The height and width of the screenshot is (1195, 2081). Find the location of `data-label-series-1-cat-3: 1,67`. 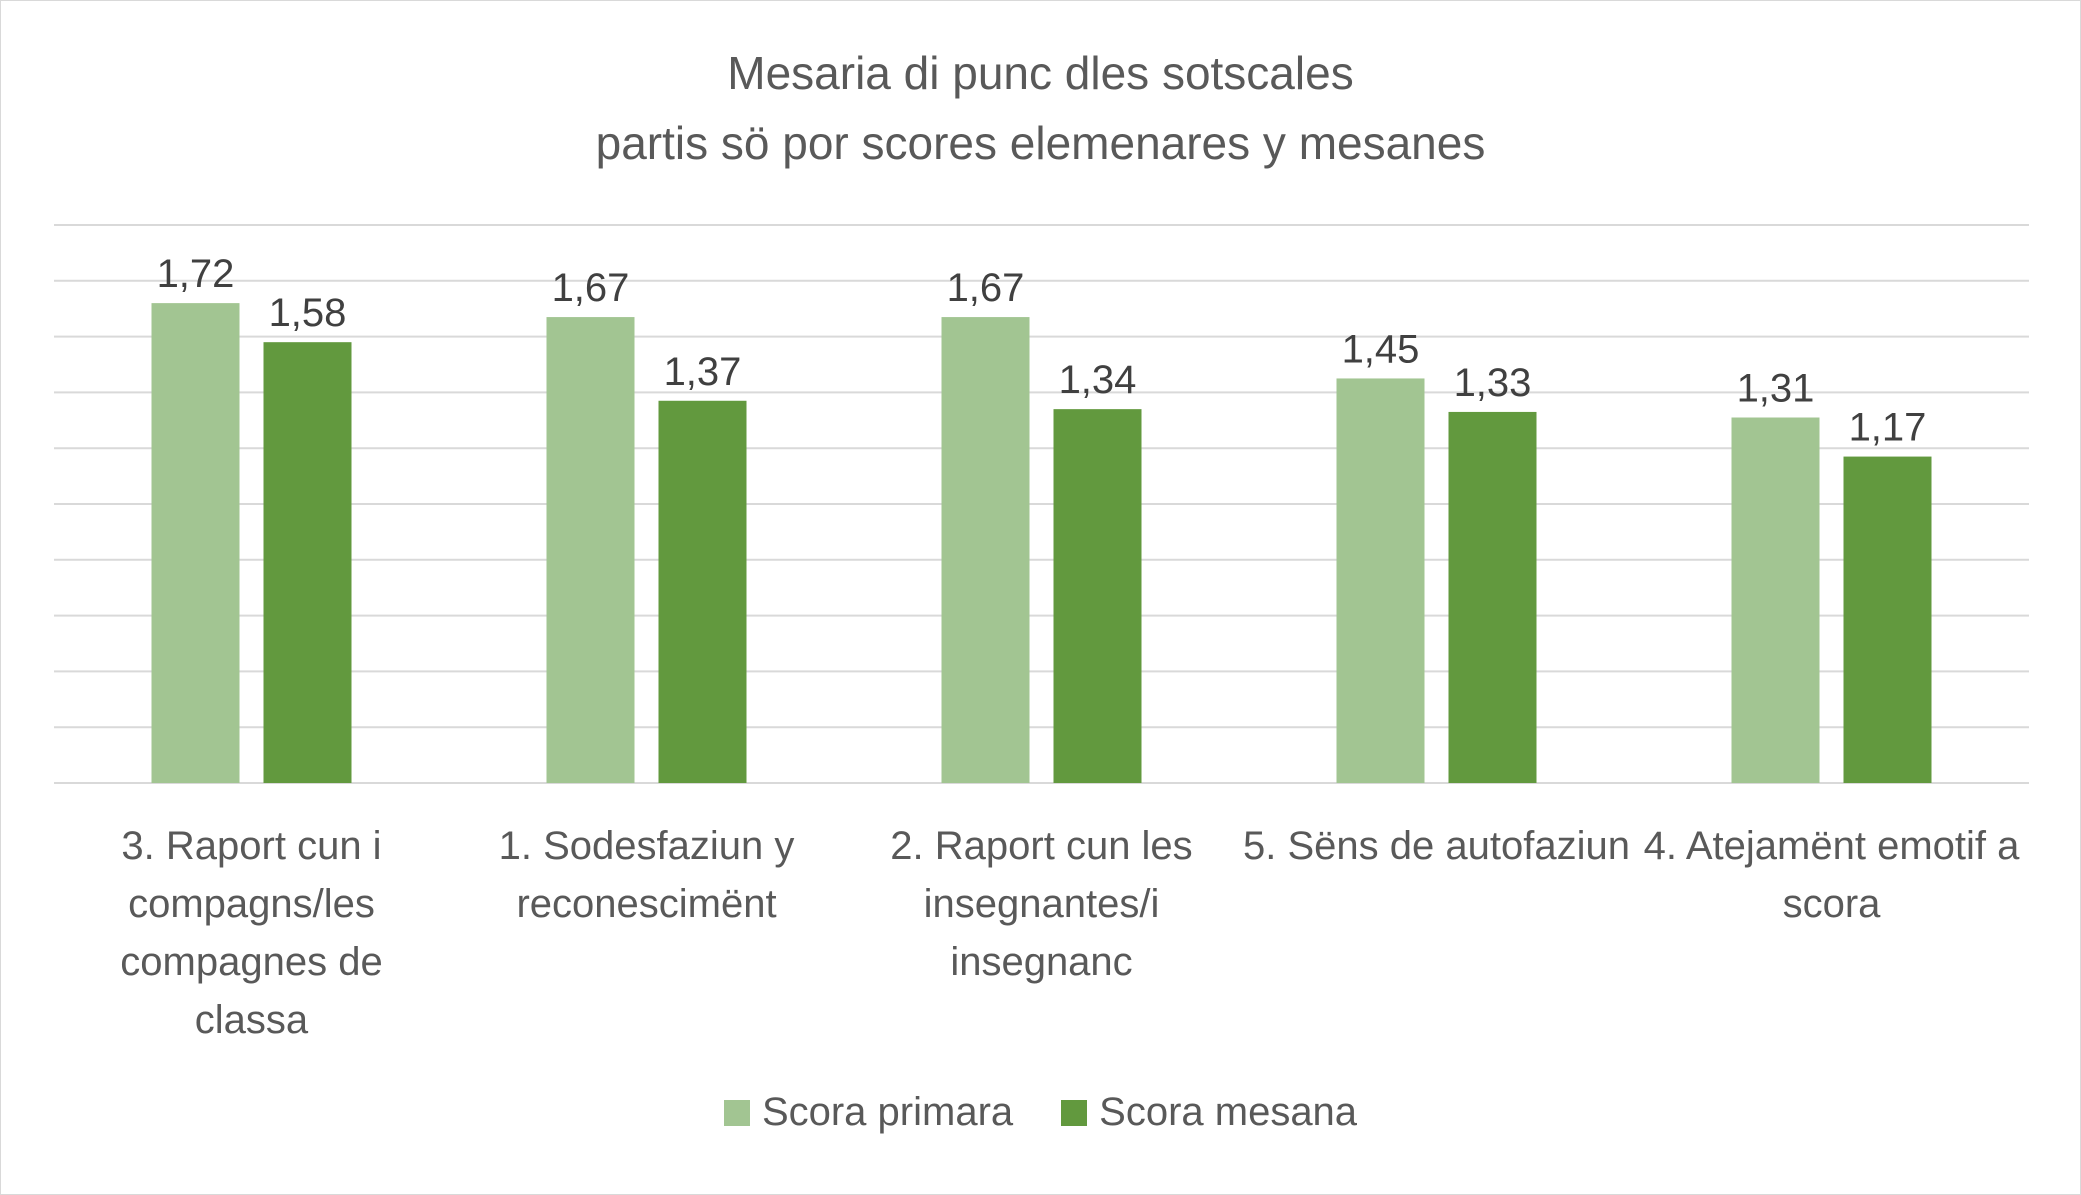

data-label-series-1-cat-3: 1,67 is located at coordinates (986, 288).